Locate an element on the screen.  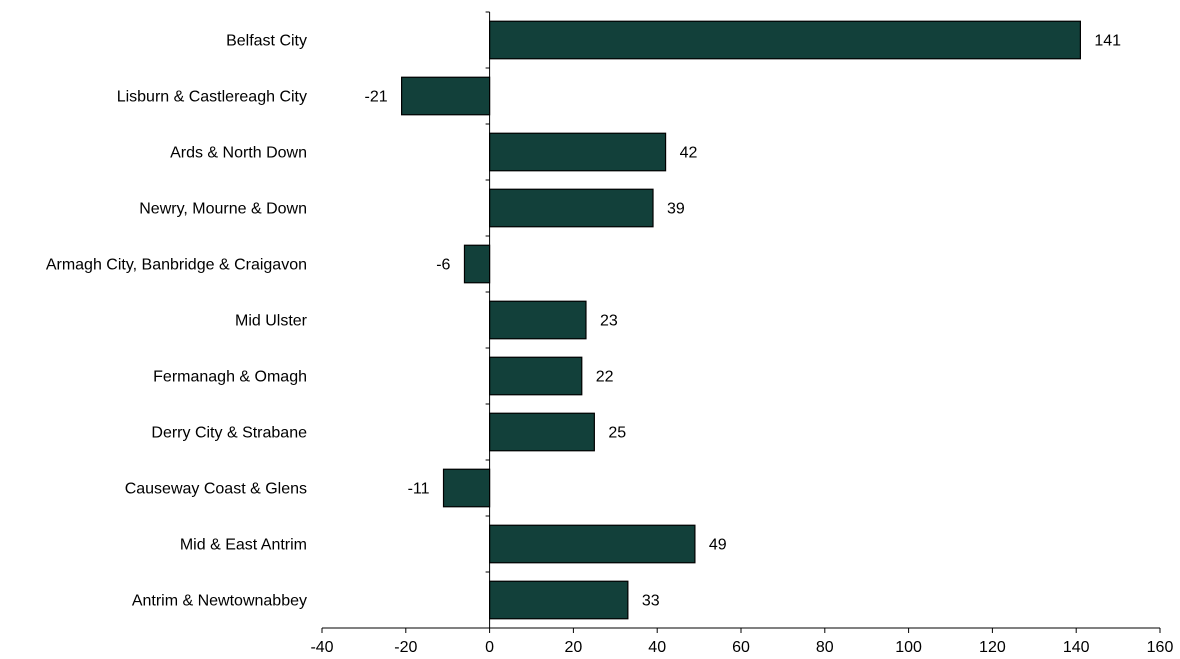
x-tick-label-2: 0 is located at coordinates (489, 647).